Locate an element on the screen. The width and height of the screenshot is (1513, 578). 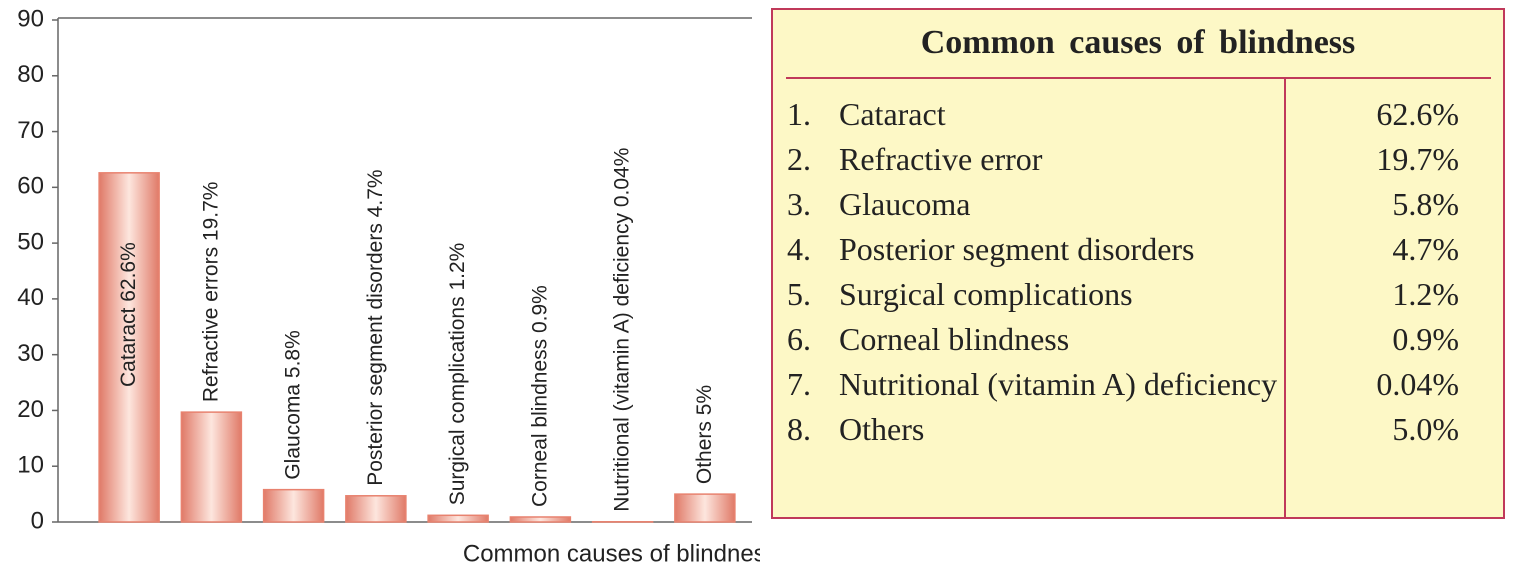
title-rule is located at coordinates (1138, 78).